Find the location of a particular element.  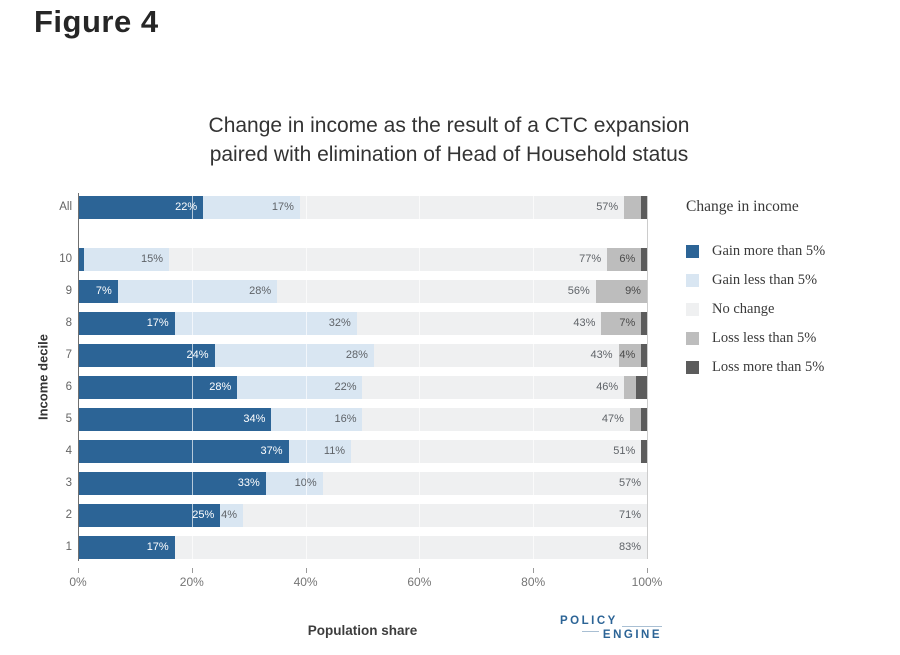

bar-row-2: 2 25% 4% 71% is located at coordinates (356, 515).